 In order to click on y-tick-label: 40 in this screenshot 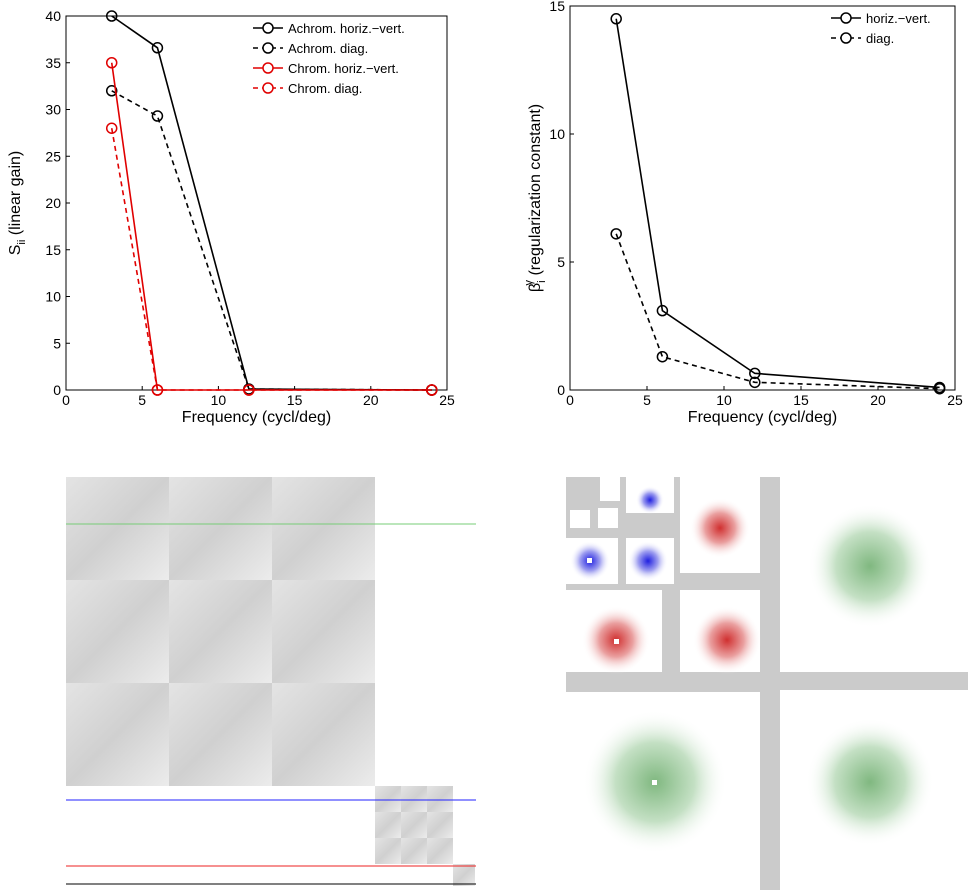, I will do `click(53, 16)`.